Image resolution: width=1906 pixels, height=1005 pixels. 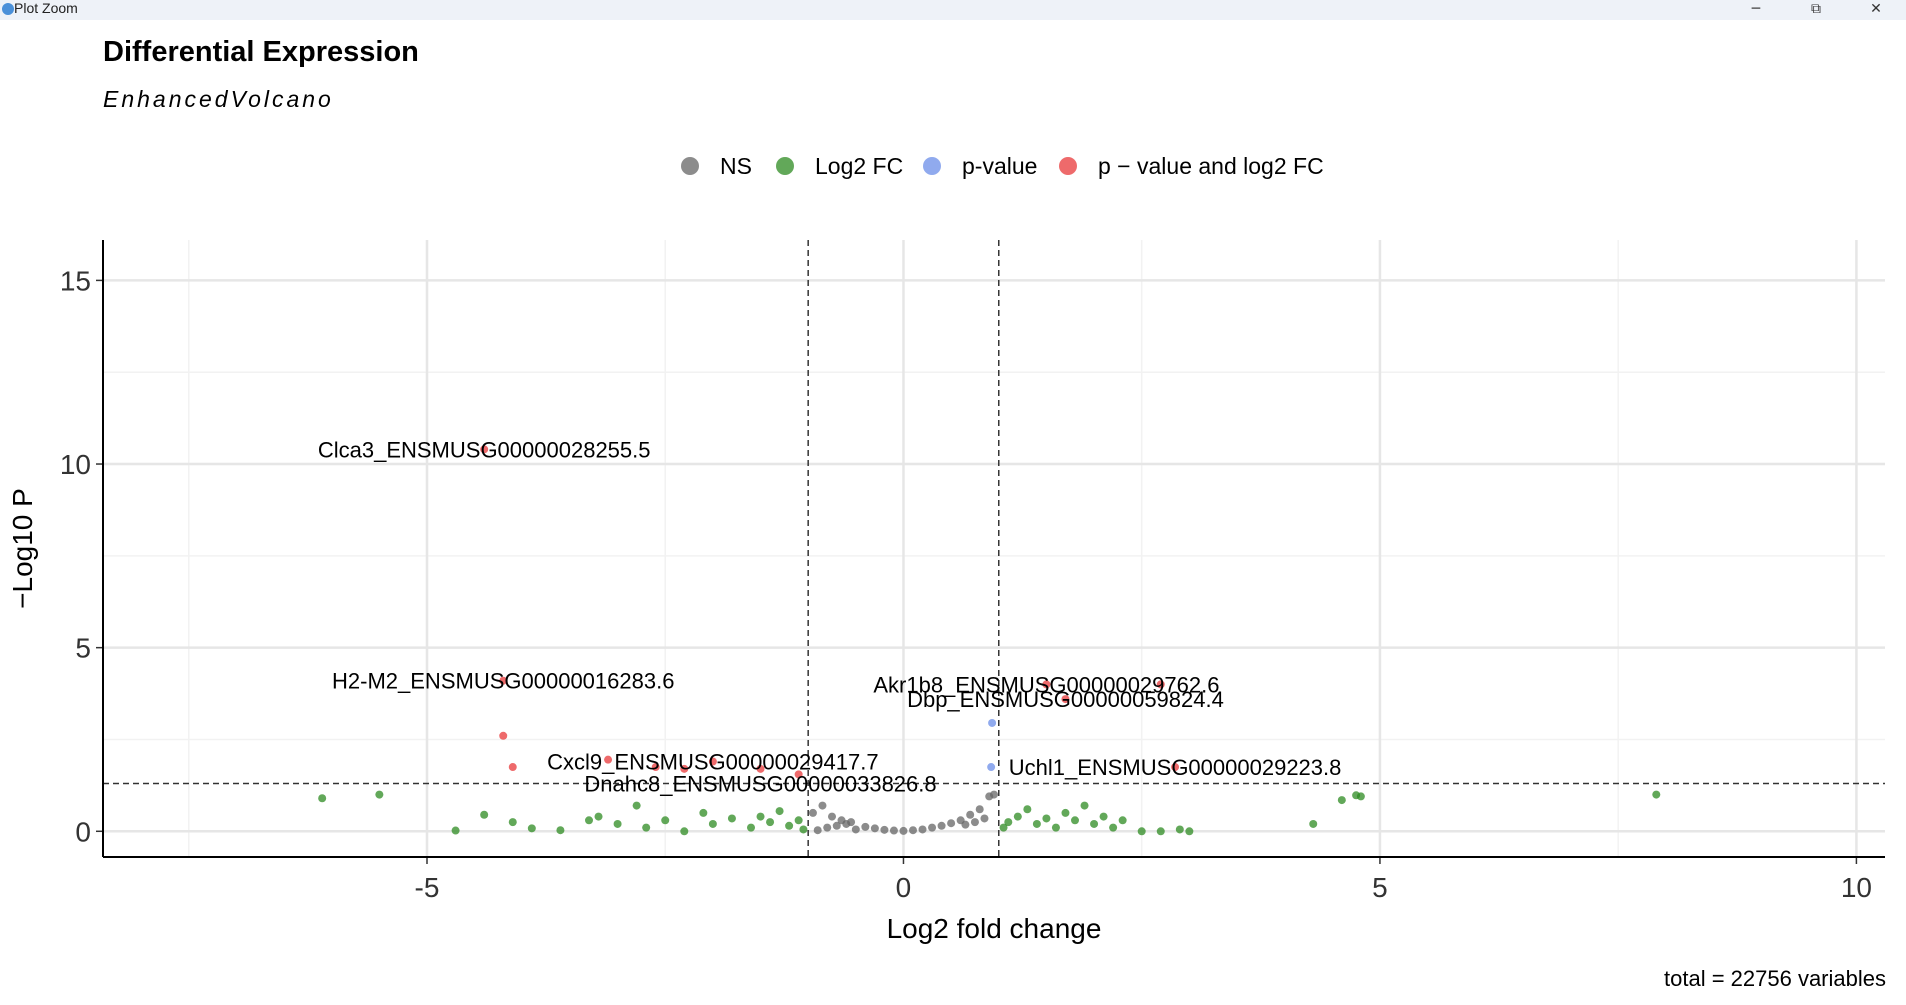 I want to click on minimize-button: ─, so click(x=1756, y=9).